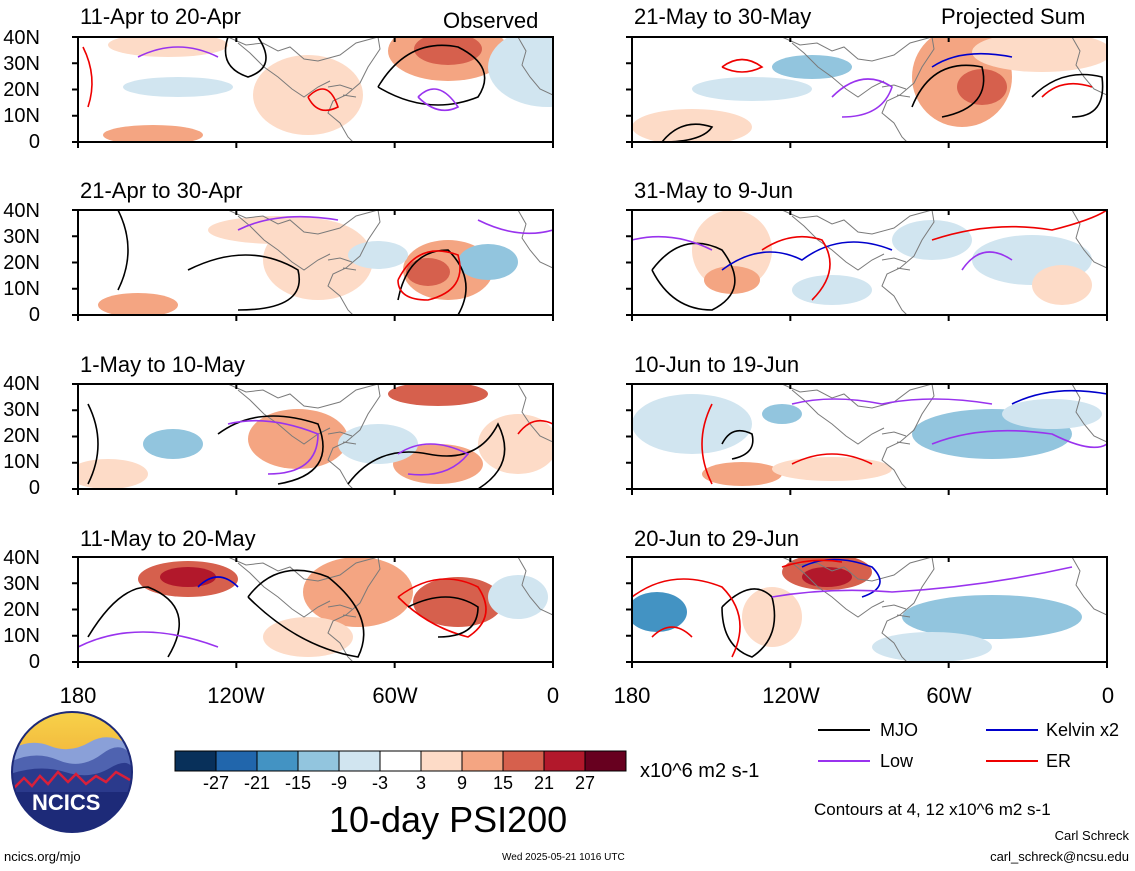 The width and height of the screenshot is (1135, 871). Describe the element at coordinates (236, 695) in the screenshot. I see `lon-label-120w-left: 120W` at that location.